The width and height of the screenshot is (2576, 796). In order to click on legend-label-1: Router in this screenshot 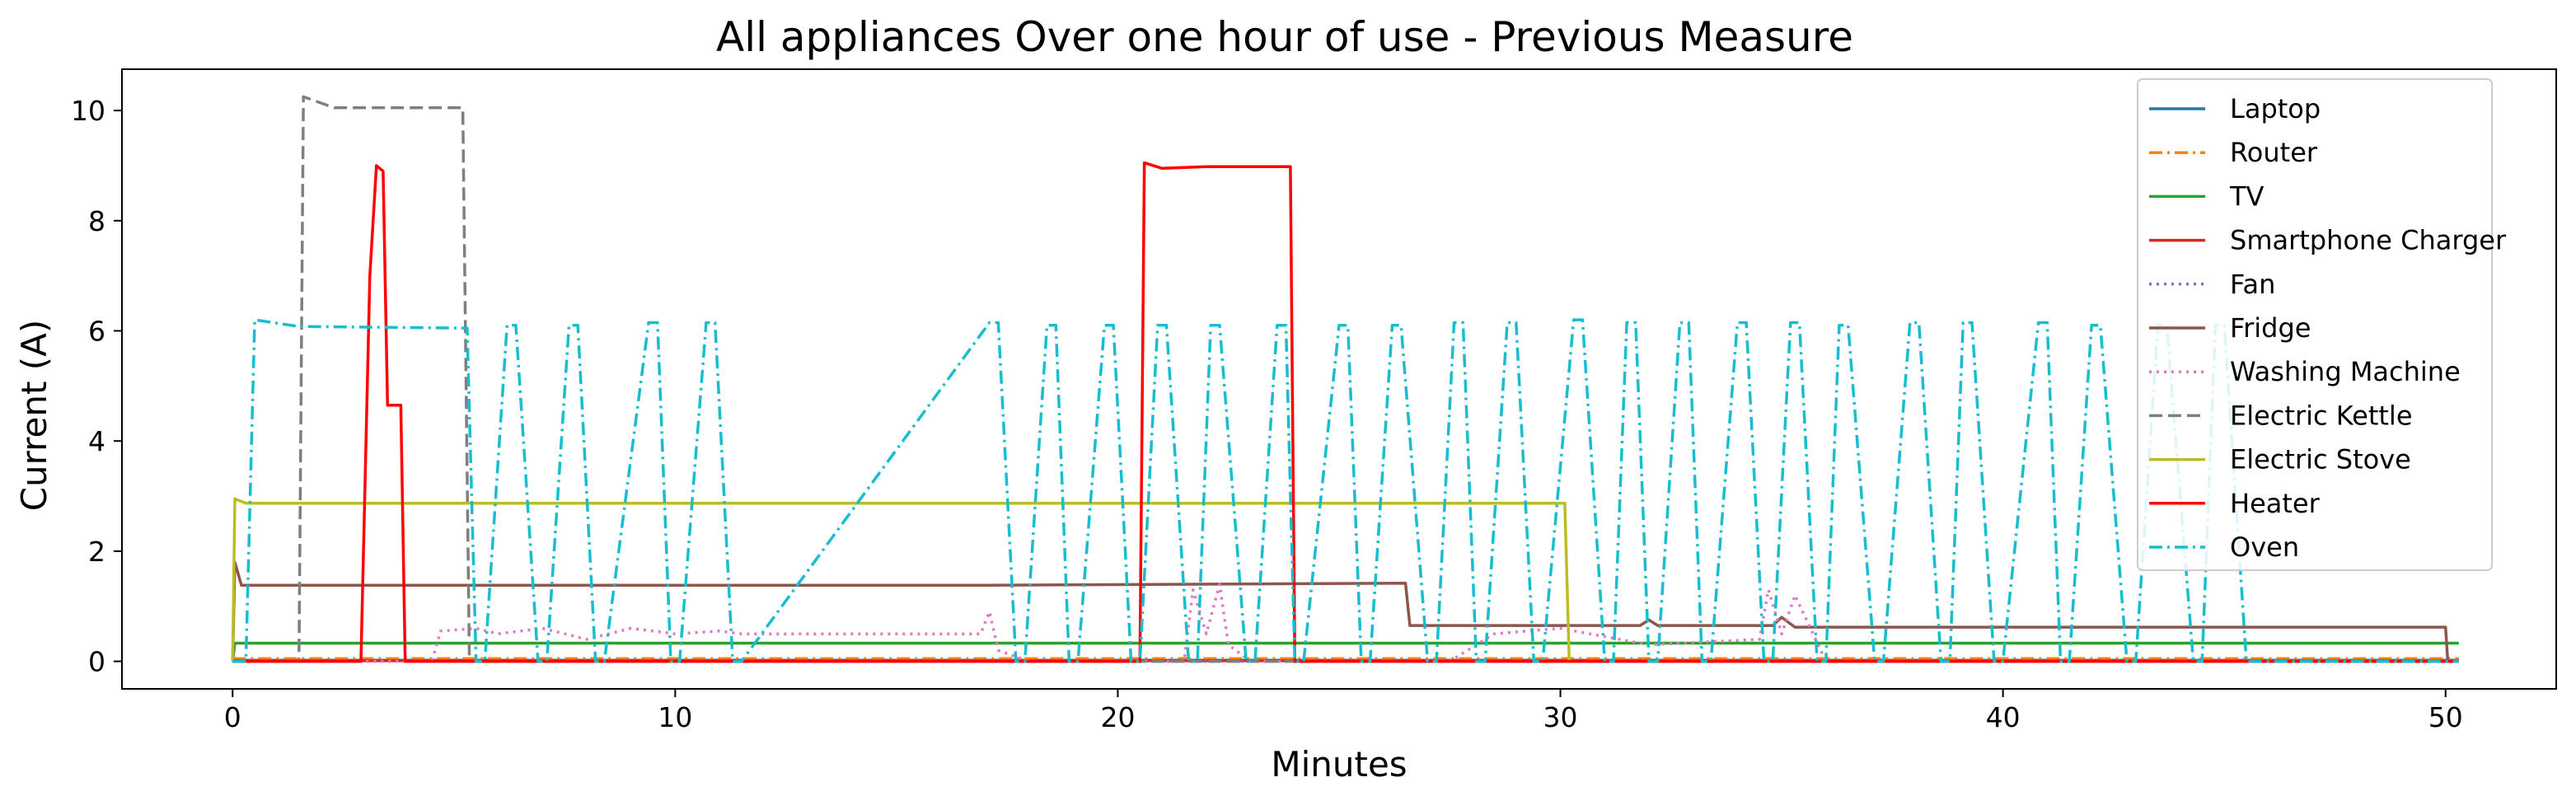, I will do `click(2274, 152)`.